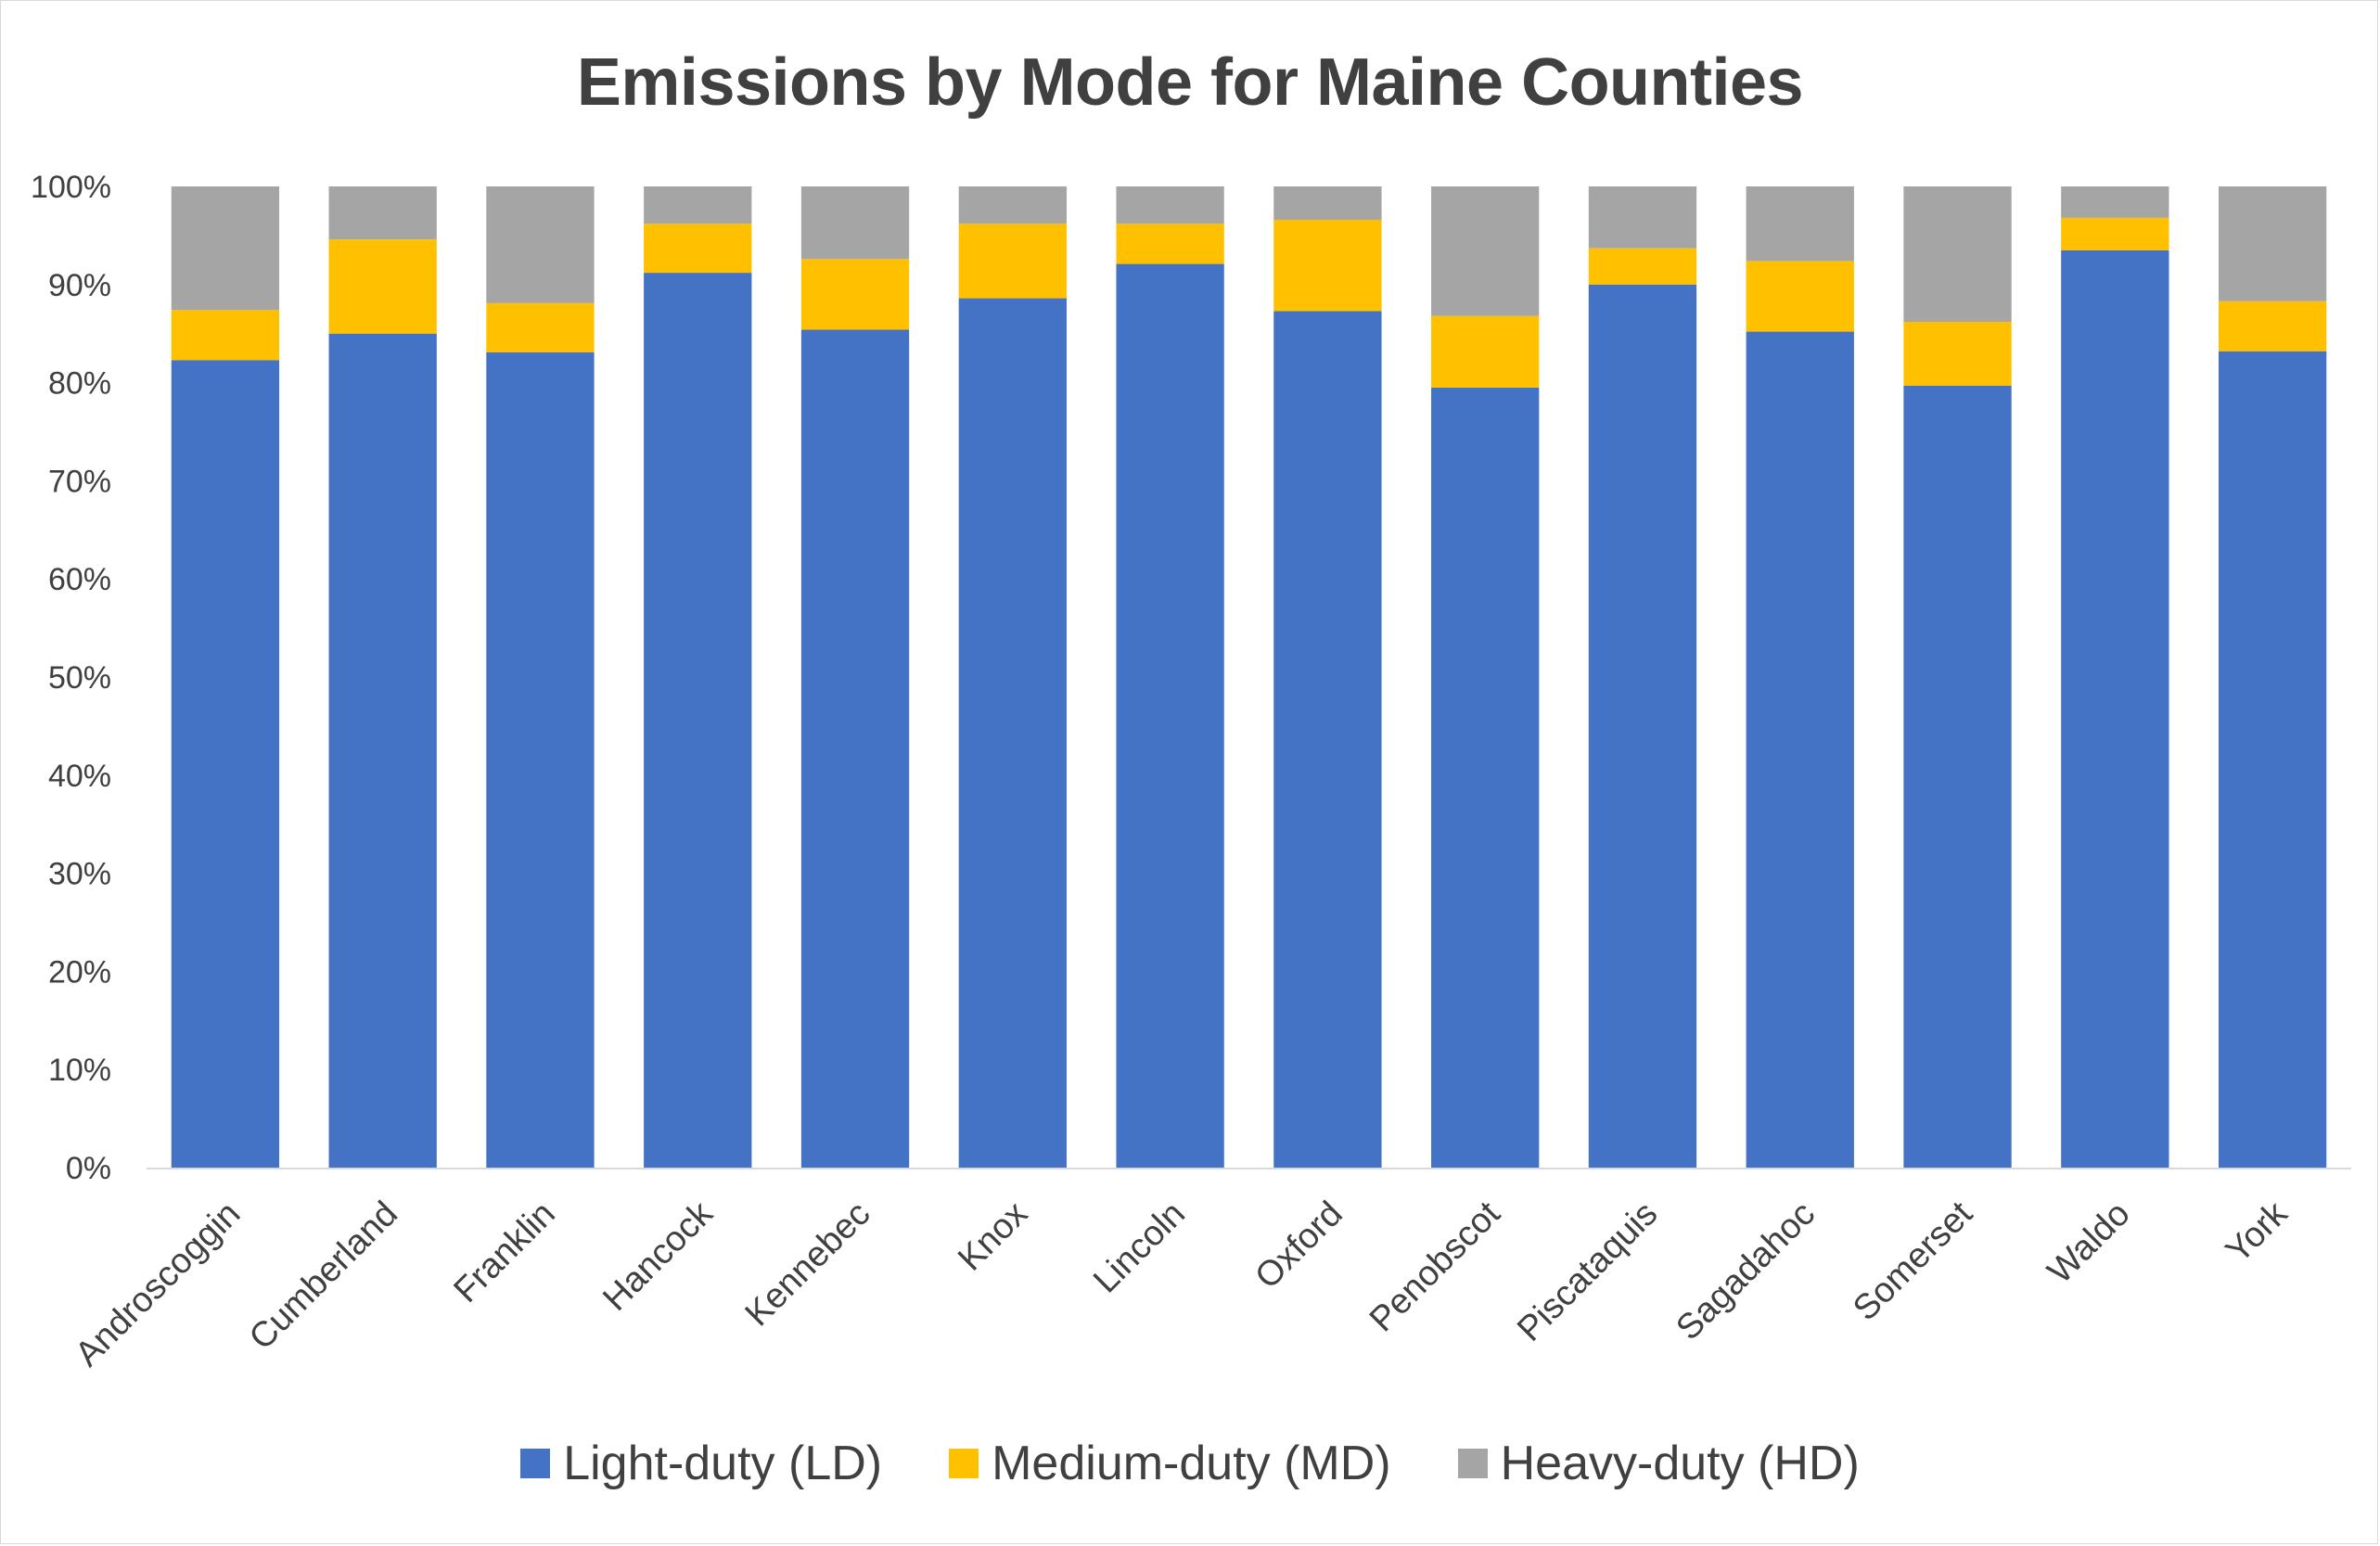 The height and width of the screenshot is (1546, 2380). Describe the element at coordinates (993, 1237) in the screenshot. I see `x-tick-label: Knox` at that location.